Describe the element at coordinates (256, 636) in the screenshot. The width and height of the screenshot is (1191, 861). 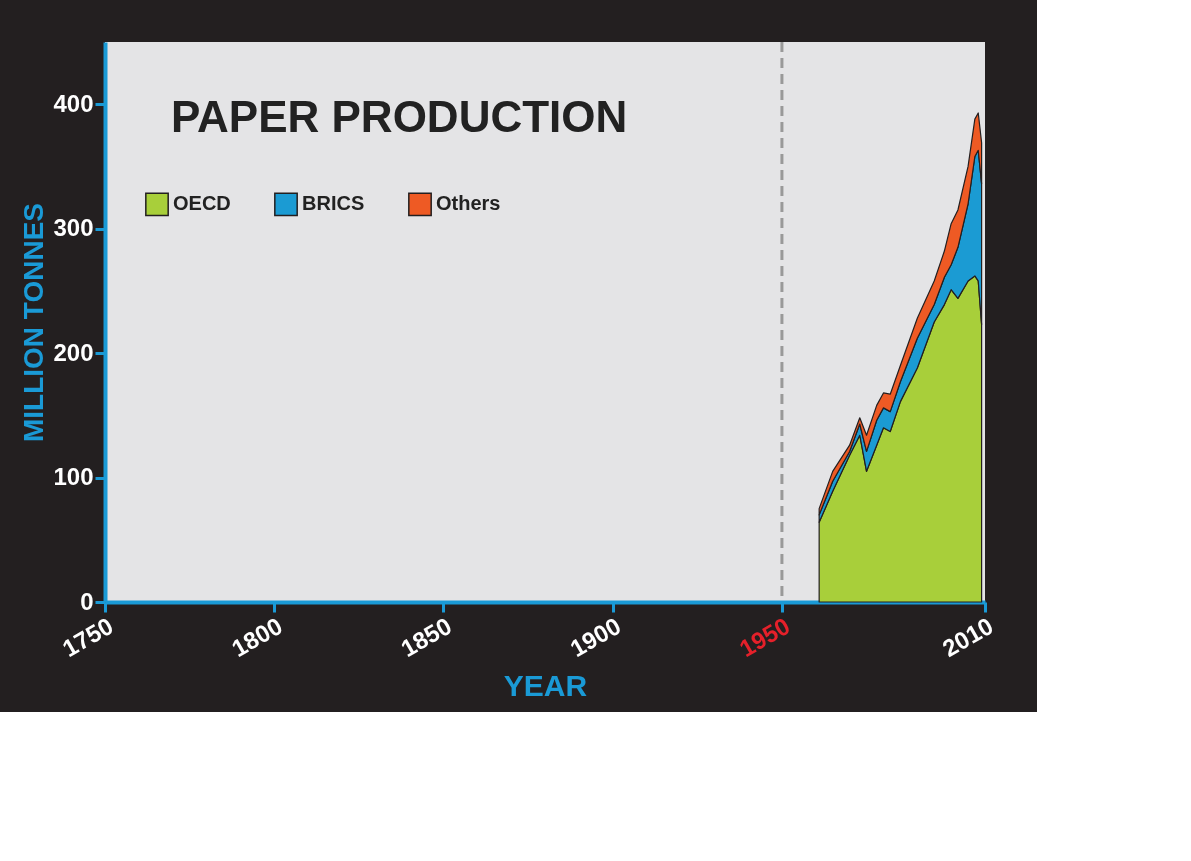
I see `x-tick-label: 1800` at that location.